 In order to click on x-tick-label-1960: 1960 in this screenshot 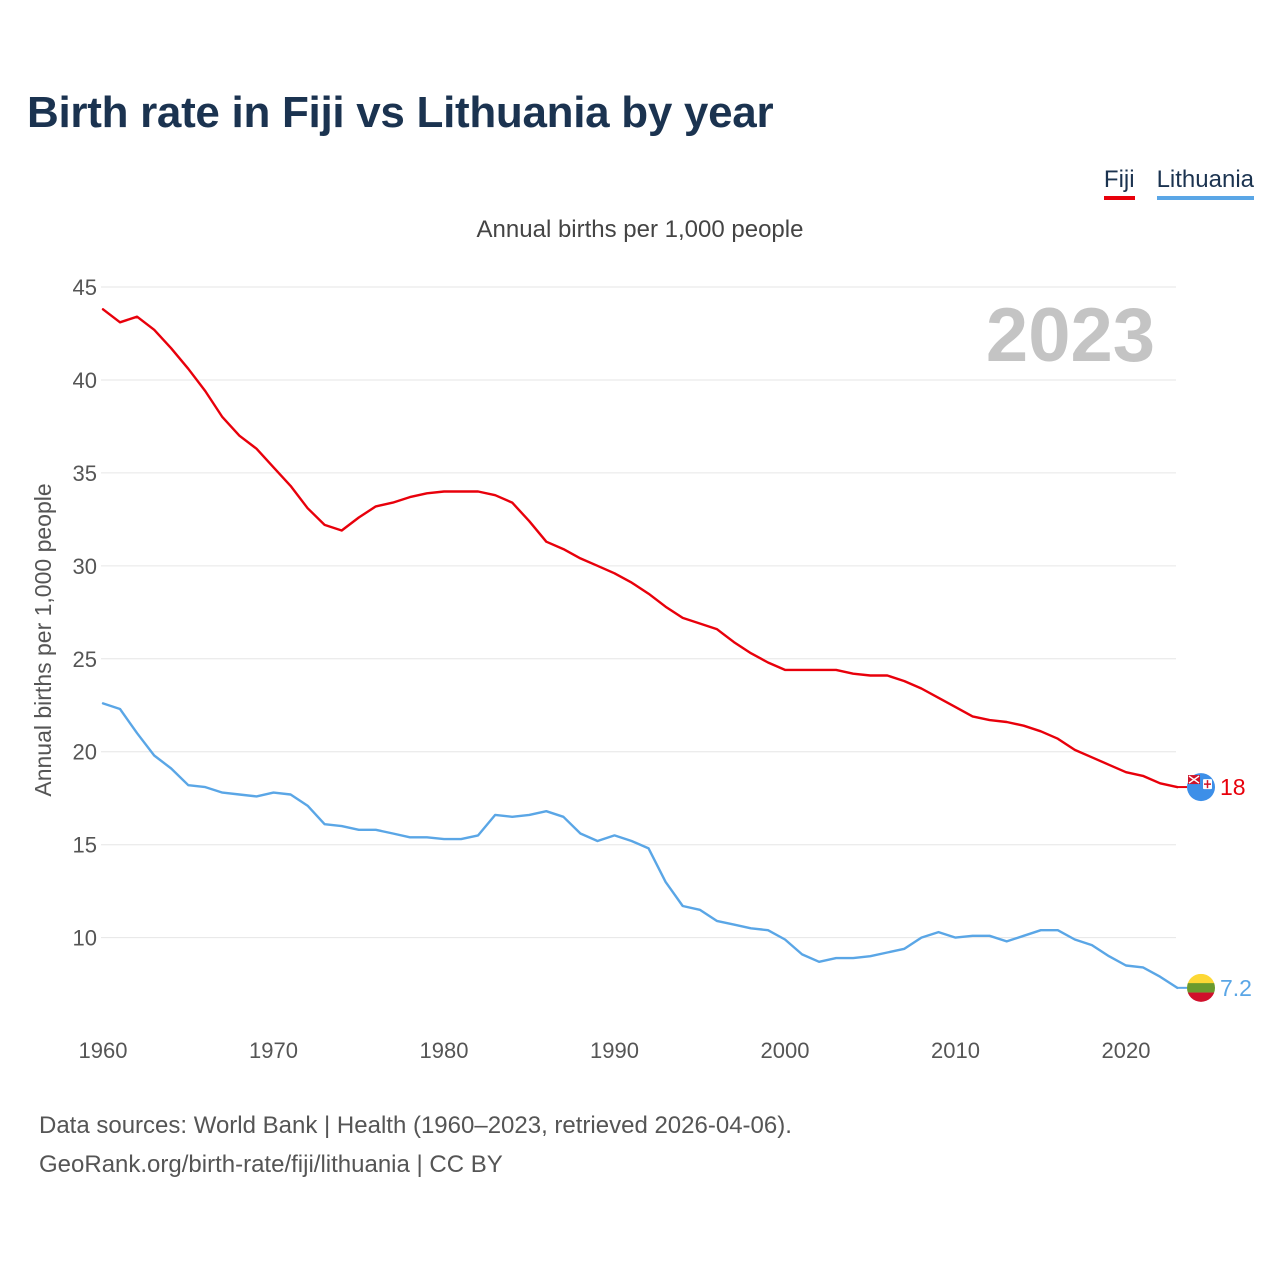, I will do `click(103, 1050)`.